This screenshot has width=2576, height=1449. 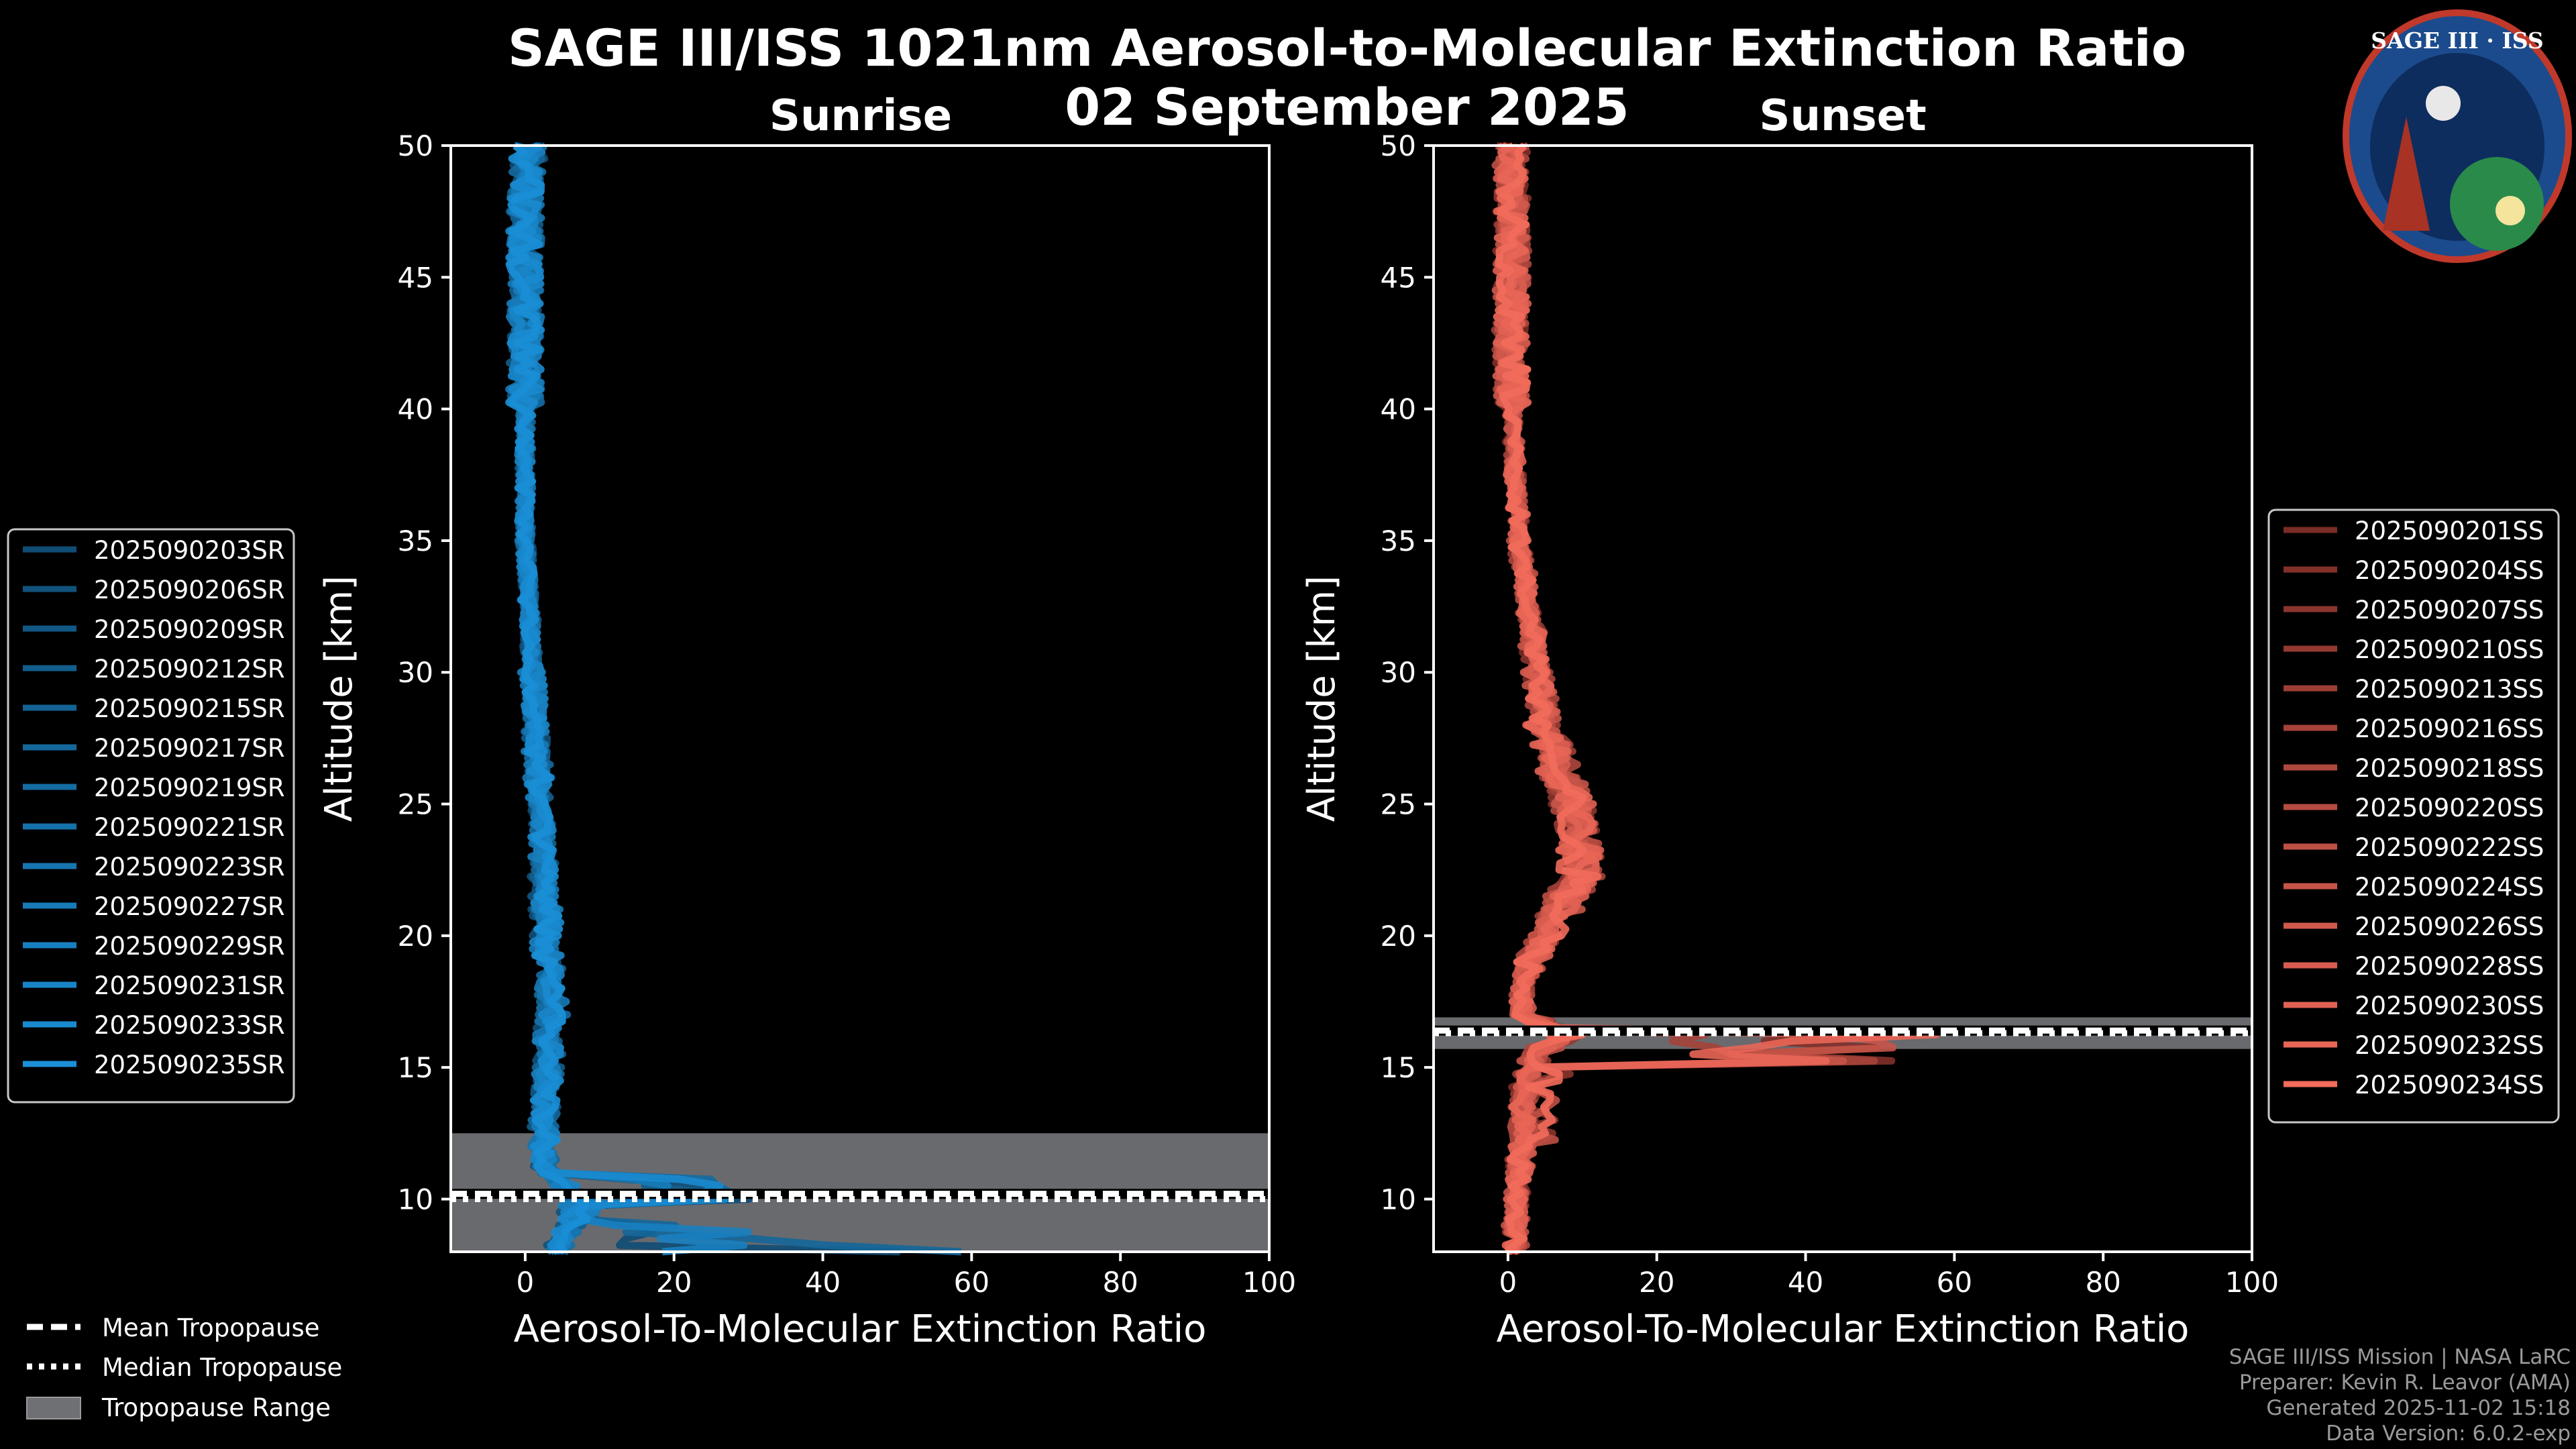 I want to click on legend-label-2025090210SS: 2025090210SS, so click(x=2449, y=649).